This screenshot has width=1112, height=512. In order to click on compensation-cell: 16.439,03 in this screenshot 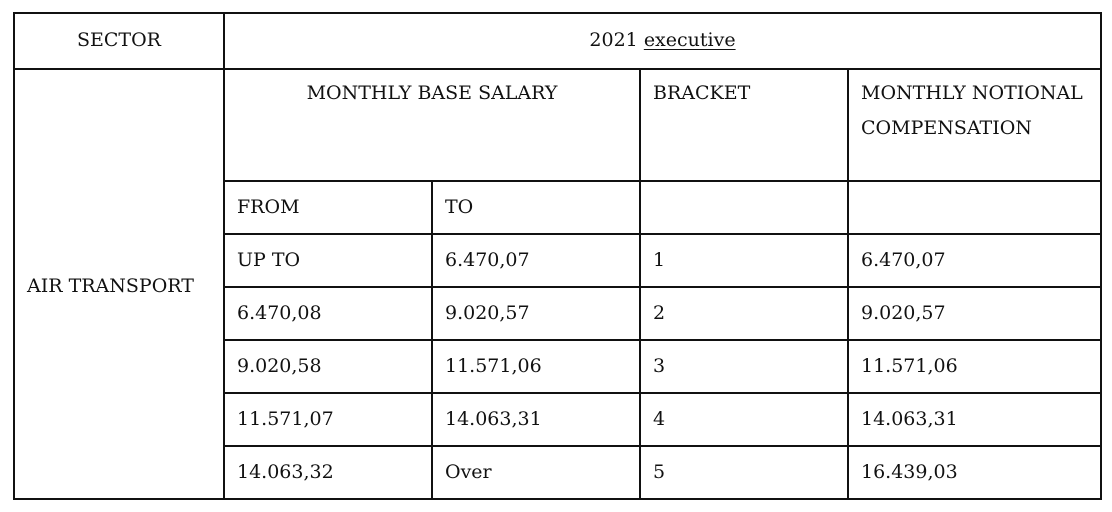, I will do `click(974, 472)`.